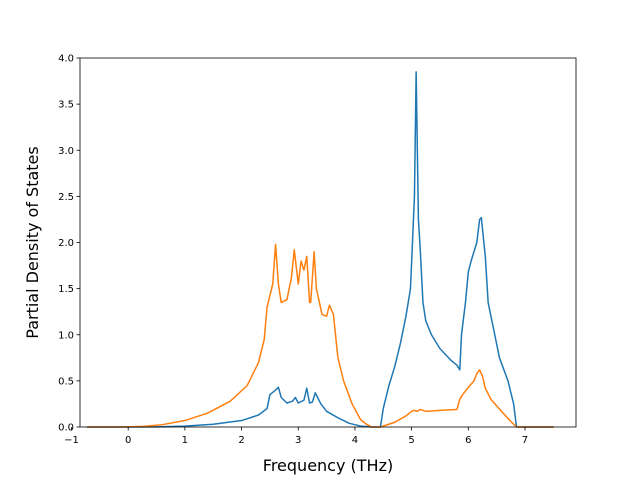 The width and height of the screenshot is (640, 480). What do you see at coordinates (71, 440) in the screenshot?
I see `x-tick-label: −1` at bounding box center [71, 440].